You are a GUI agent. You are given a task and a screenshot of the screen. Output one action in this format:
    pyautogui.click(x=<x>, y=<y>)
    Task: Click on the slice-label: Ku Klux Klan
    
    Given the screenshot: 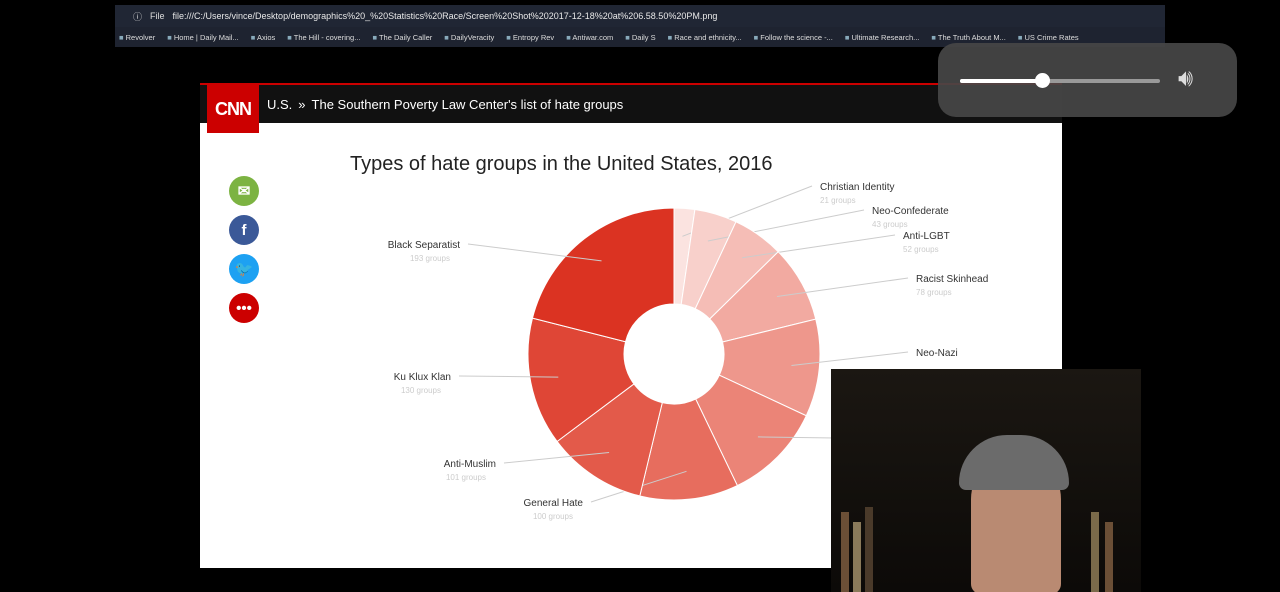 What is the action you would take?
    pyautogui.click(x=422, y=377)
    